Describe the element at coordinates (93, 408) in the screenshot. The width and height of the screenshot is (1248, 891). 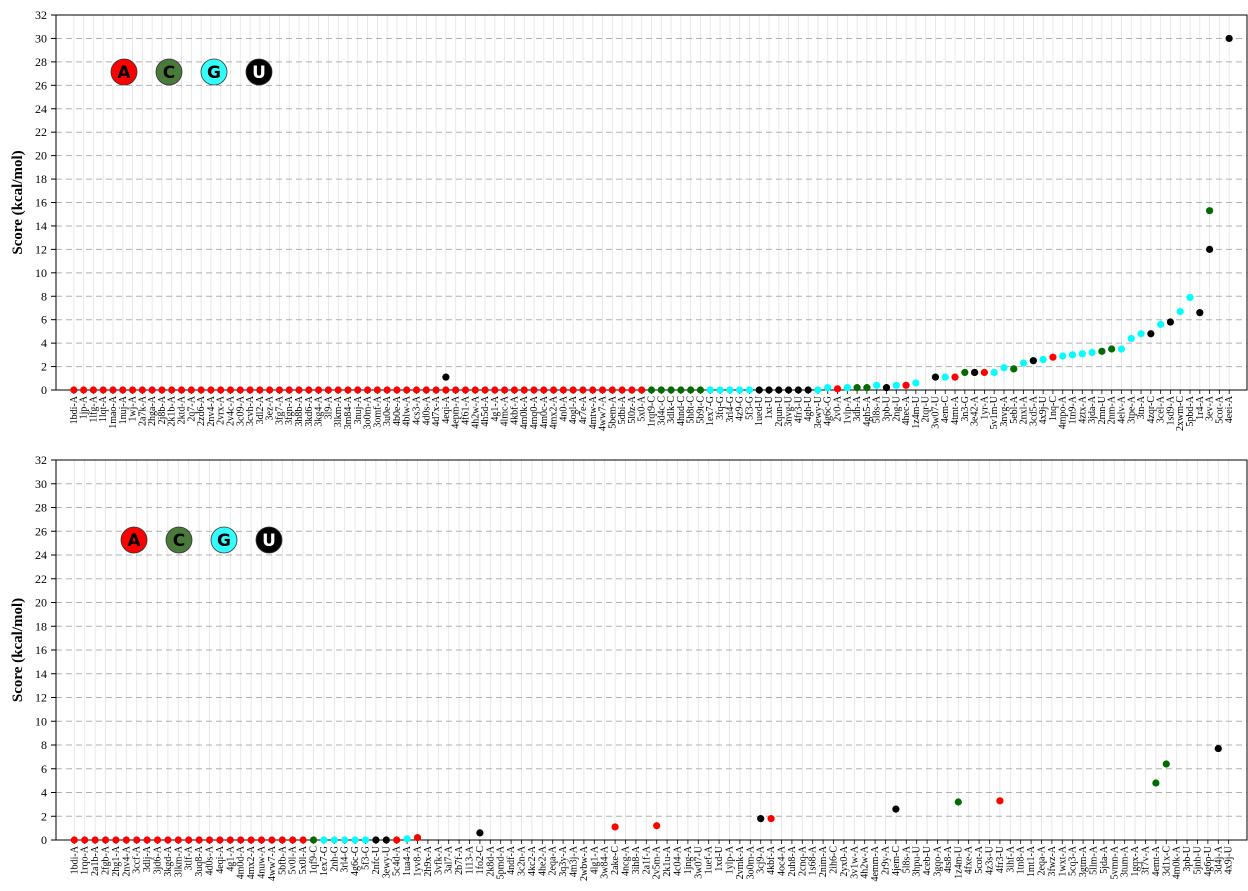
I see `x-tick-label: 1lfg-A` at that location.